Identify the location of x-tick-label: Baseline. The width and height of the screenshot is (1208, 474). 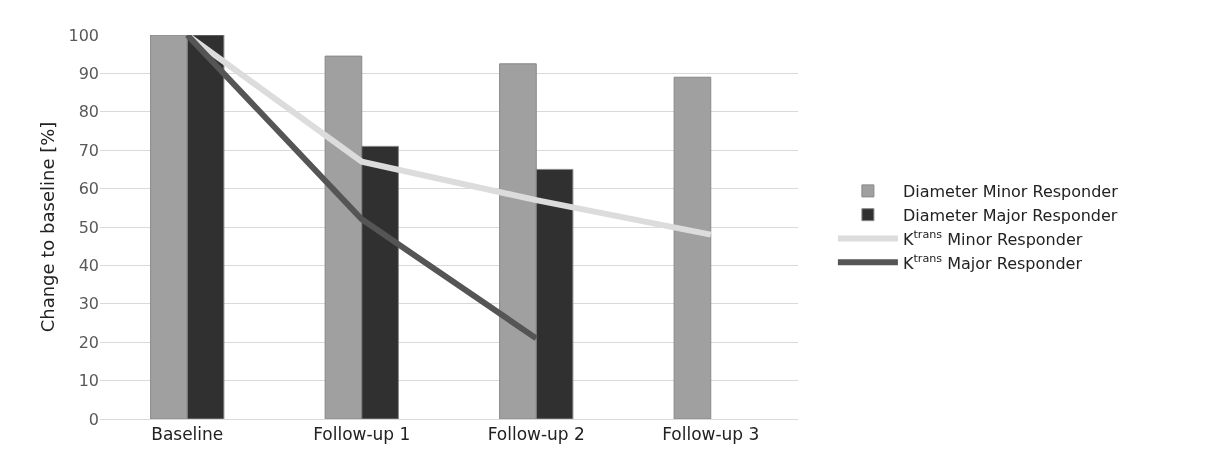
(187, 434).